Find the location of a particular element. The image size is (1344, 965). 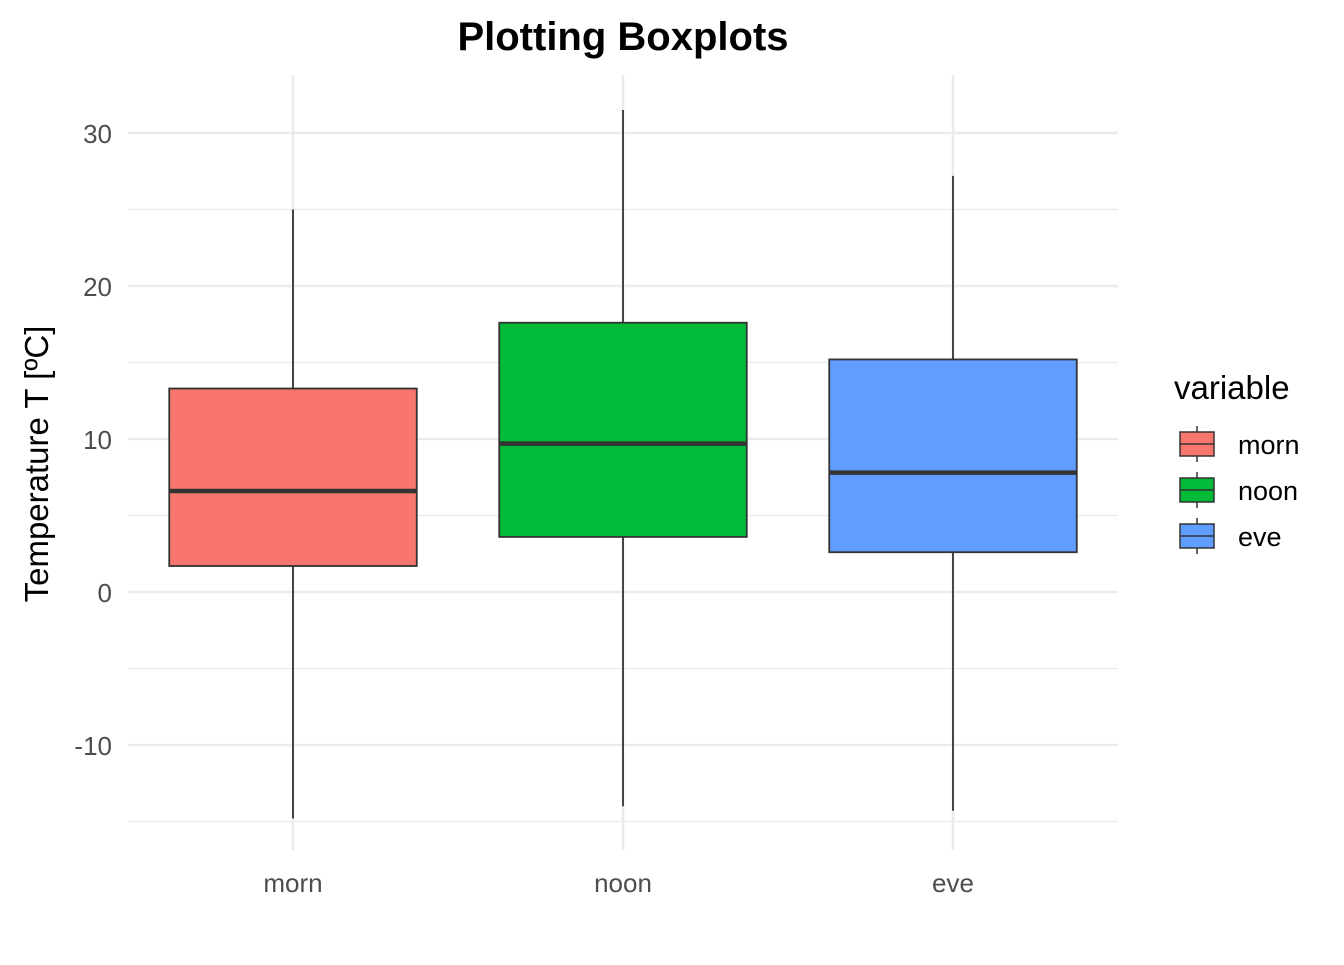

legend-title: variable is located at coordinates (1232, 387).